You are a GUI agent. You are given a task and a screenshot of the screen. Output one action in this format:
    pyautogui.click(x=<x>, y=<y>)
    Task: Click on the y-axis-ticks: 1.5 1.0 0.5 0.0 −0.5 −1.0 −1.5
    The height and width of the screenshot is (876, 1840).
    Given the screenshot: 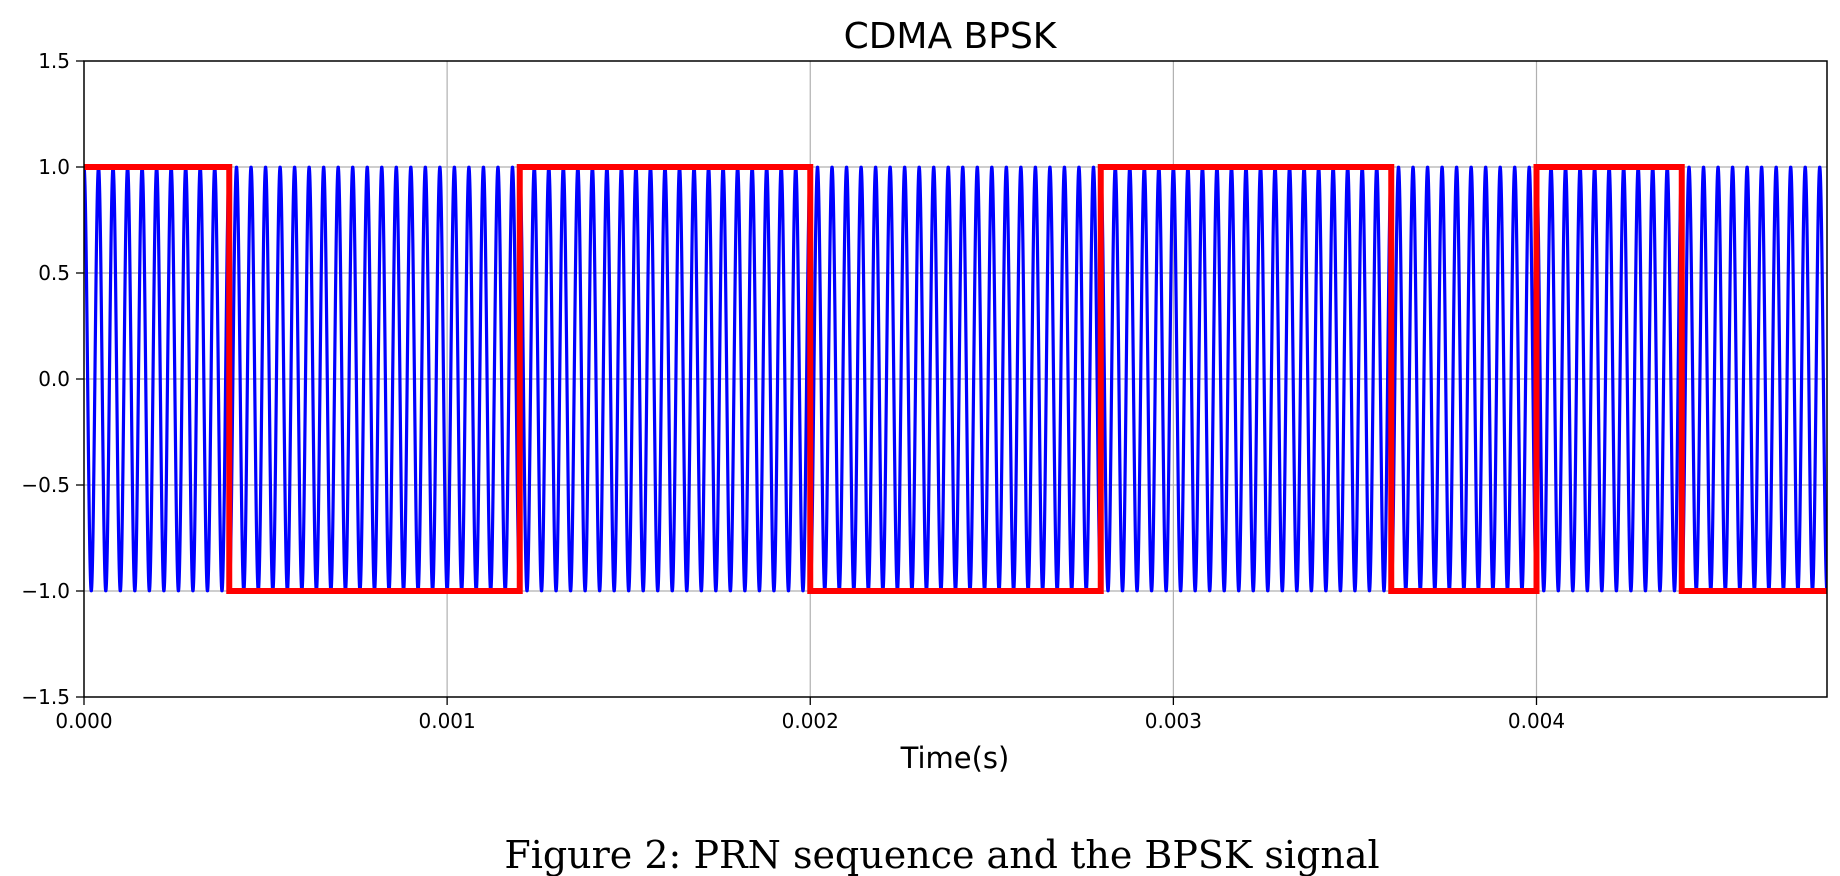 What is the action you would take?
    pyautogui.click(x=52, y=379)
    